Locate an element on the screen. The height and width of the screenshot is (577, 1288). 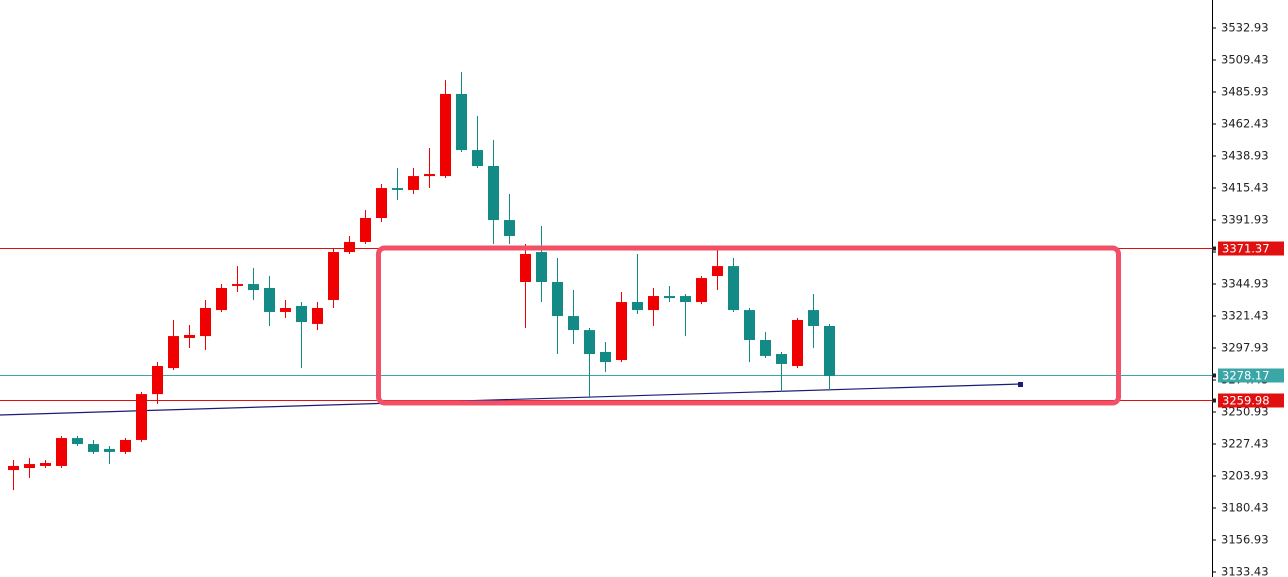
level-label-group: 3371.37 3278.17 3259.98 is located at coordinates (1248, 324).